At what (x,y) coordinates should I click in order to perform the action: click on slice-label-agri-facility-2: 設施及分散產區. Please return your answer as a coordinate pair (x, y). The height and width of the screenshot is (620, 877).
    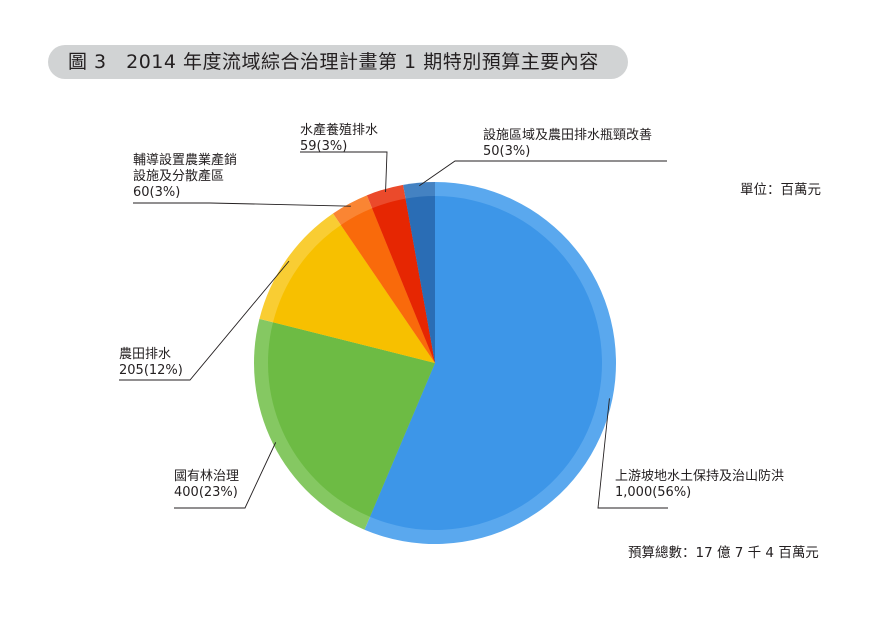
    Looking at the image, I should click on (178, 176).